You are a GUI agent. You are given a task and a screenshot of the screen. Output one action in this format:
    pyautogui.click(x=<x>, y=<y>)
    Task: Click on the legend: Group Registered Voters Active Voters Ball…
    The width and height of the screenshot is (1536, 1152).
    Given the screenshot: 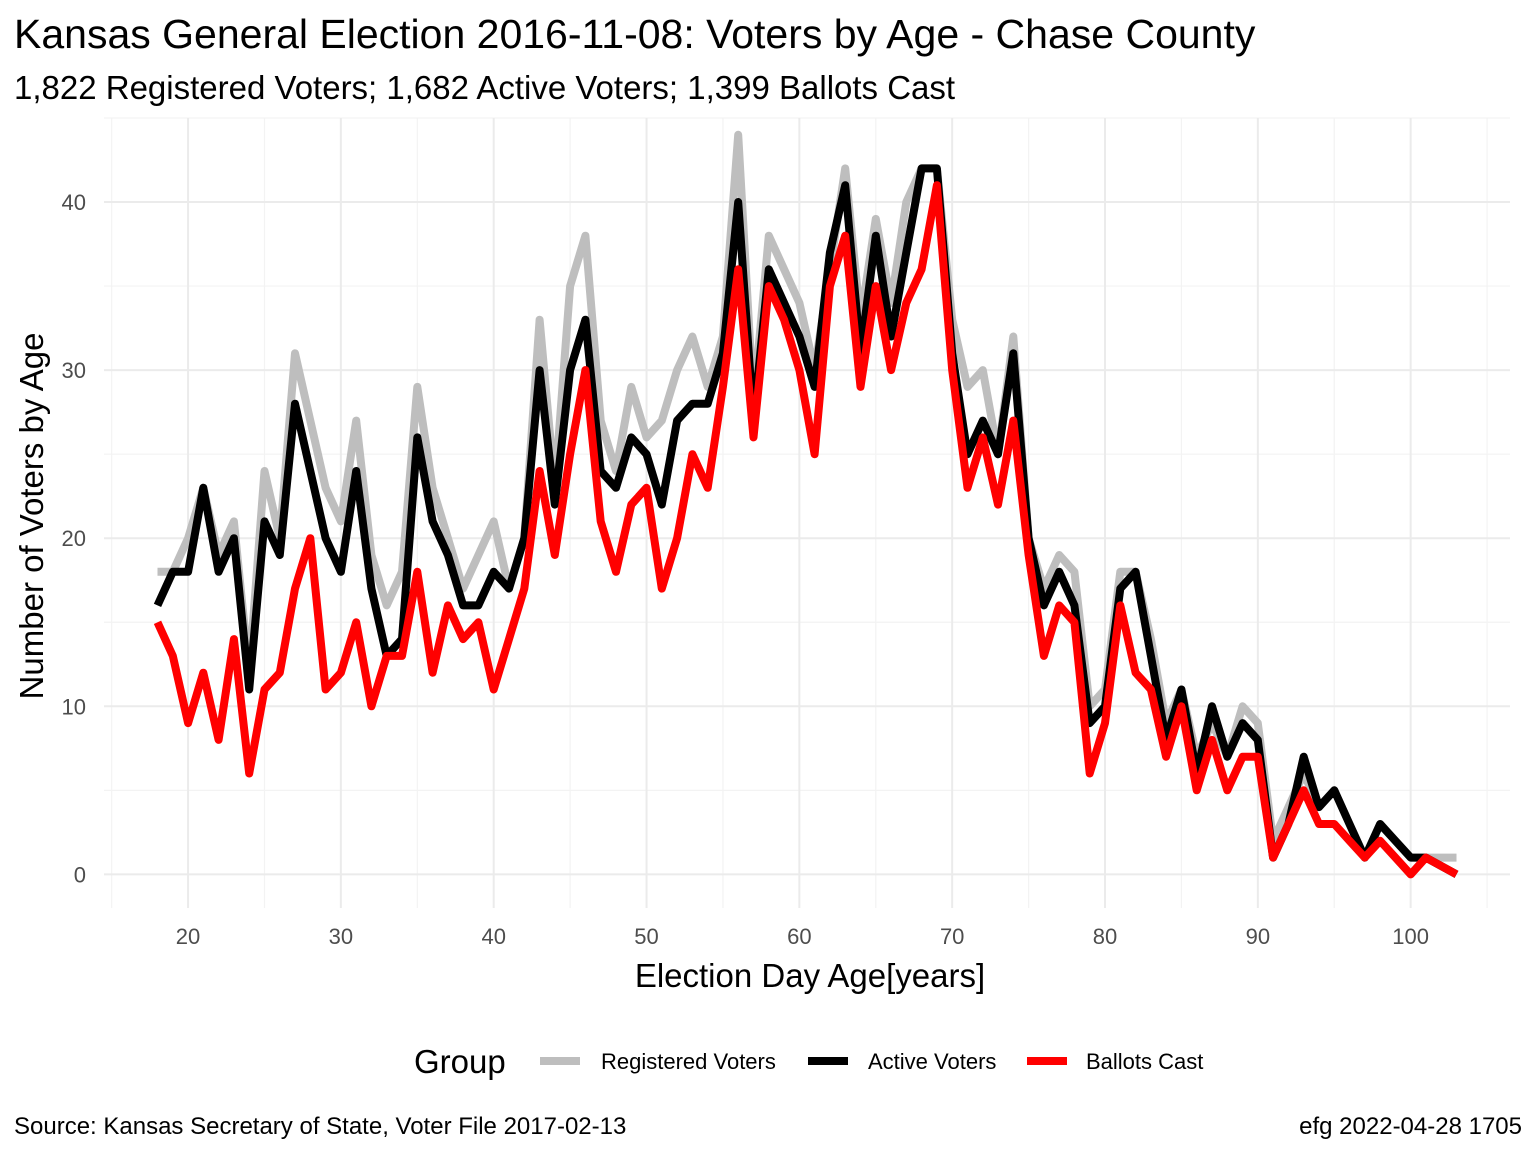 What is the action you would take?
    pyautogui.click(x=808, y=1061)
    